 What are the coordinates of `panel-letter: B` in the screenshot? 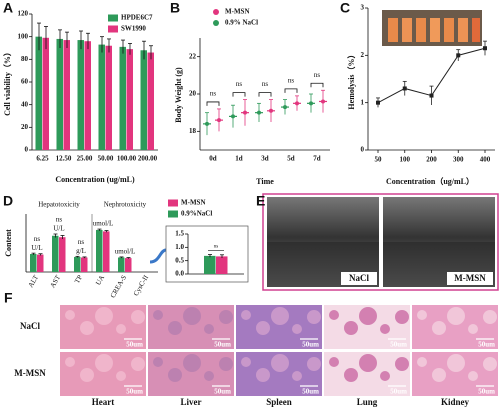 It's located at (175, 8).